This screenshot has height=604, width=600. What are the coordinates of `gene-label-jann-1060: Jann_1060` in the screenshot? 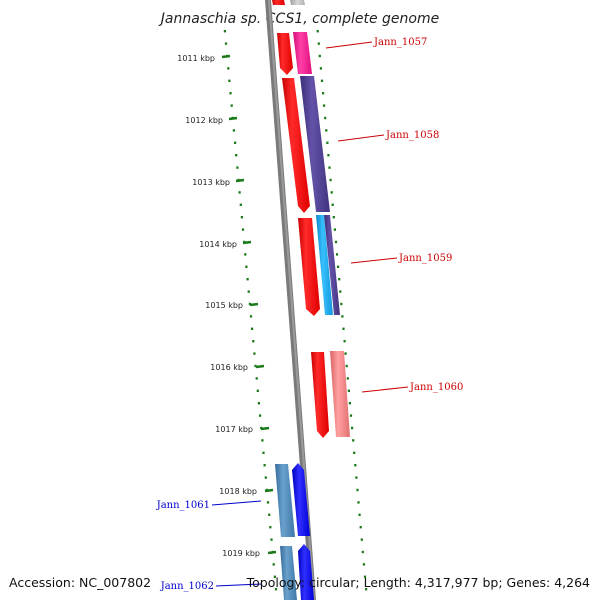 It's located at (436, 387).